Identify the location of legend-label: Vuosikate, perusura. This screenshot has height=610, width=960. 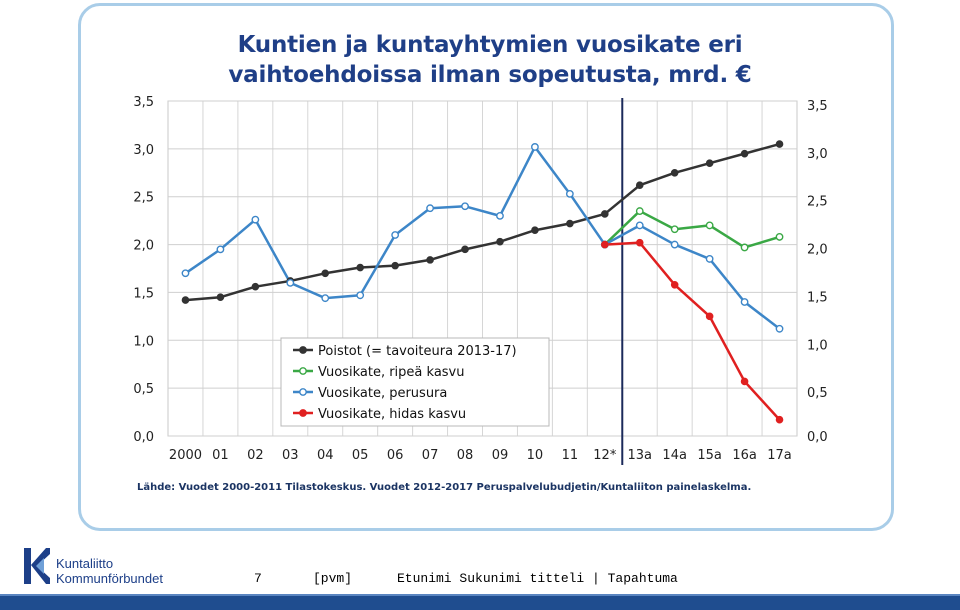
(382, 393).